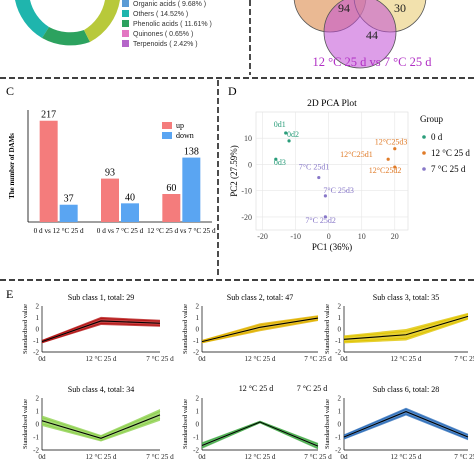  I want to click on panel-label-c: C, so click(10, 91).